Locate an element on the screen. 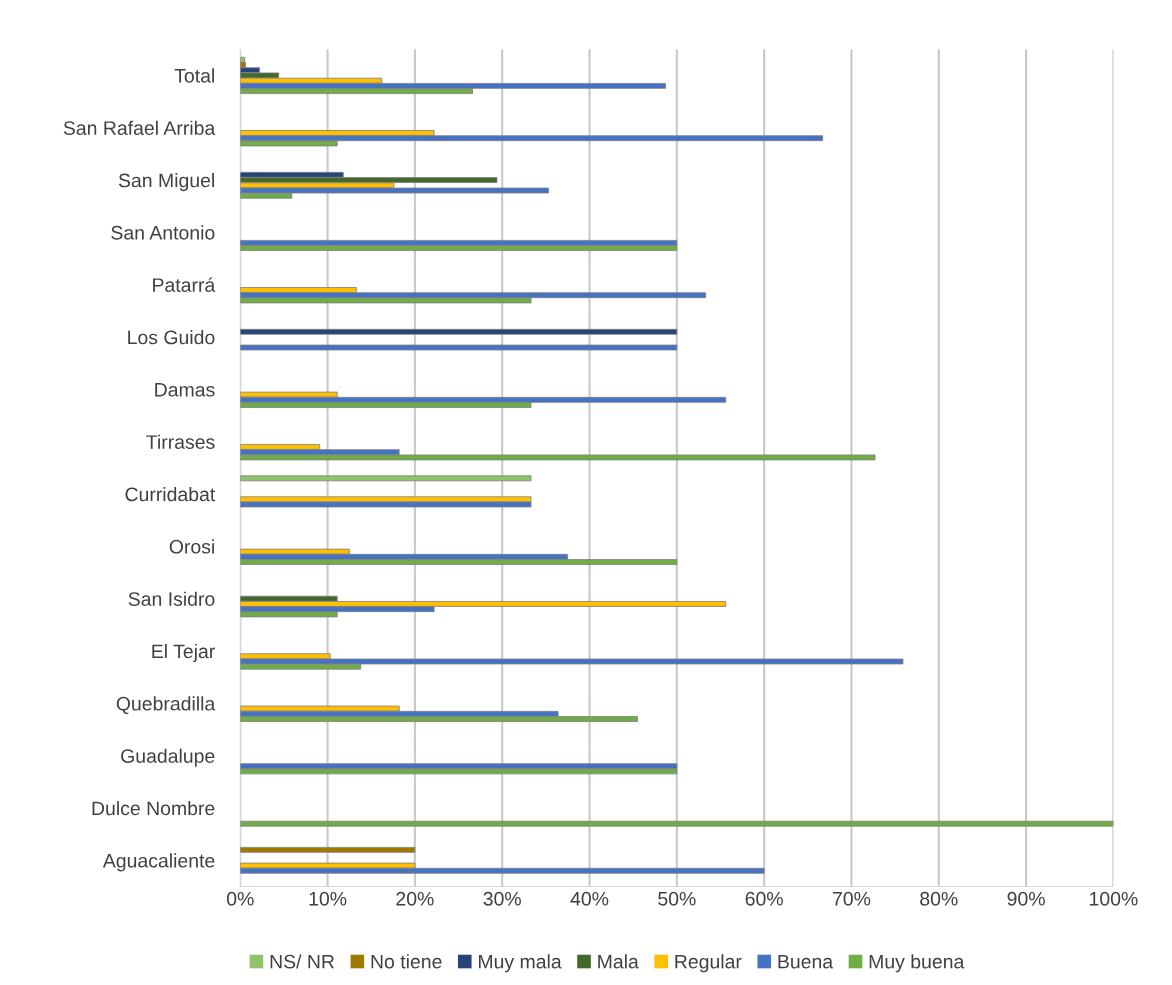  x-tick-label: 40% is located at coordinates (589, 898).